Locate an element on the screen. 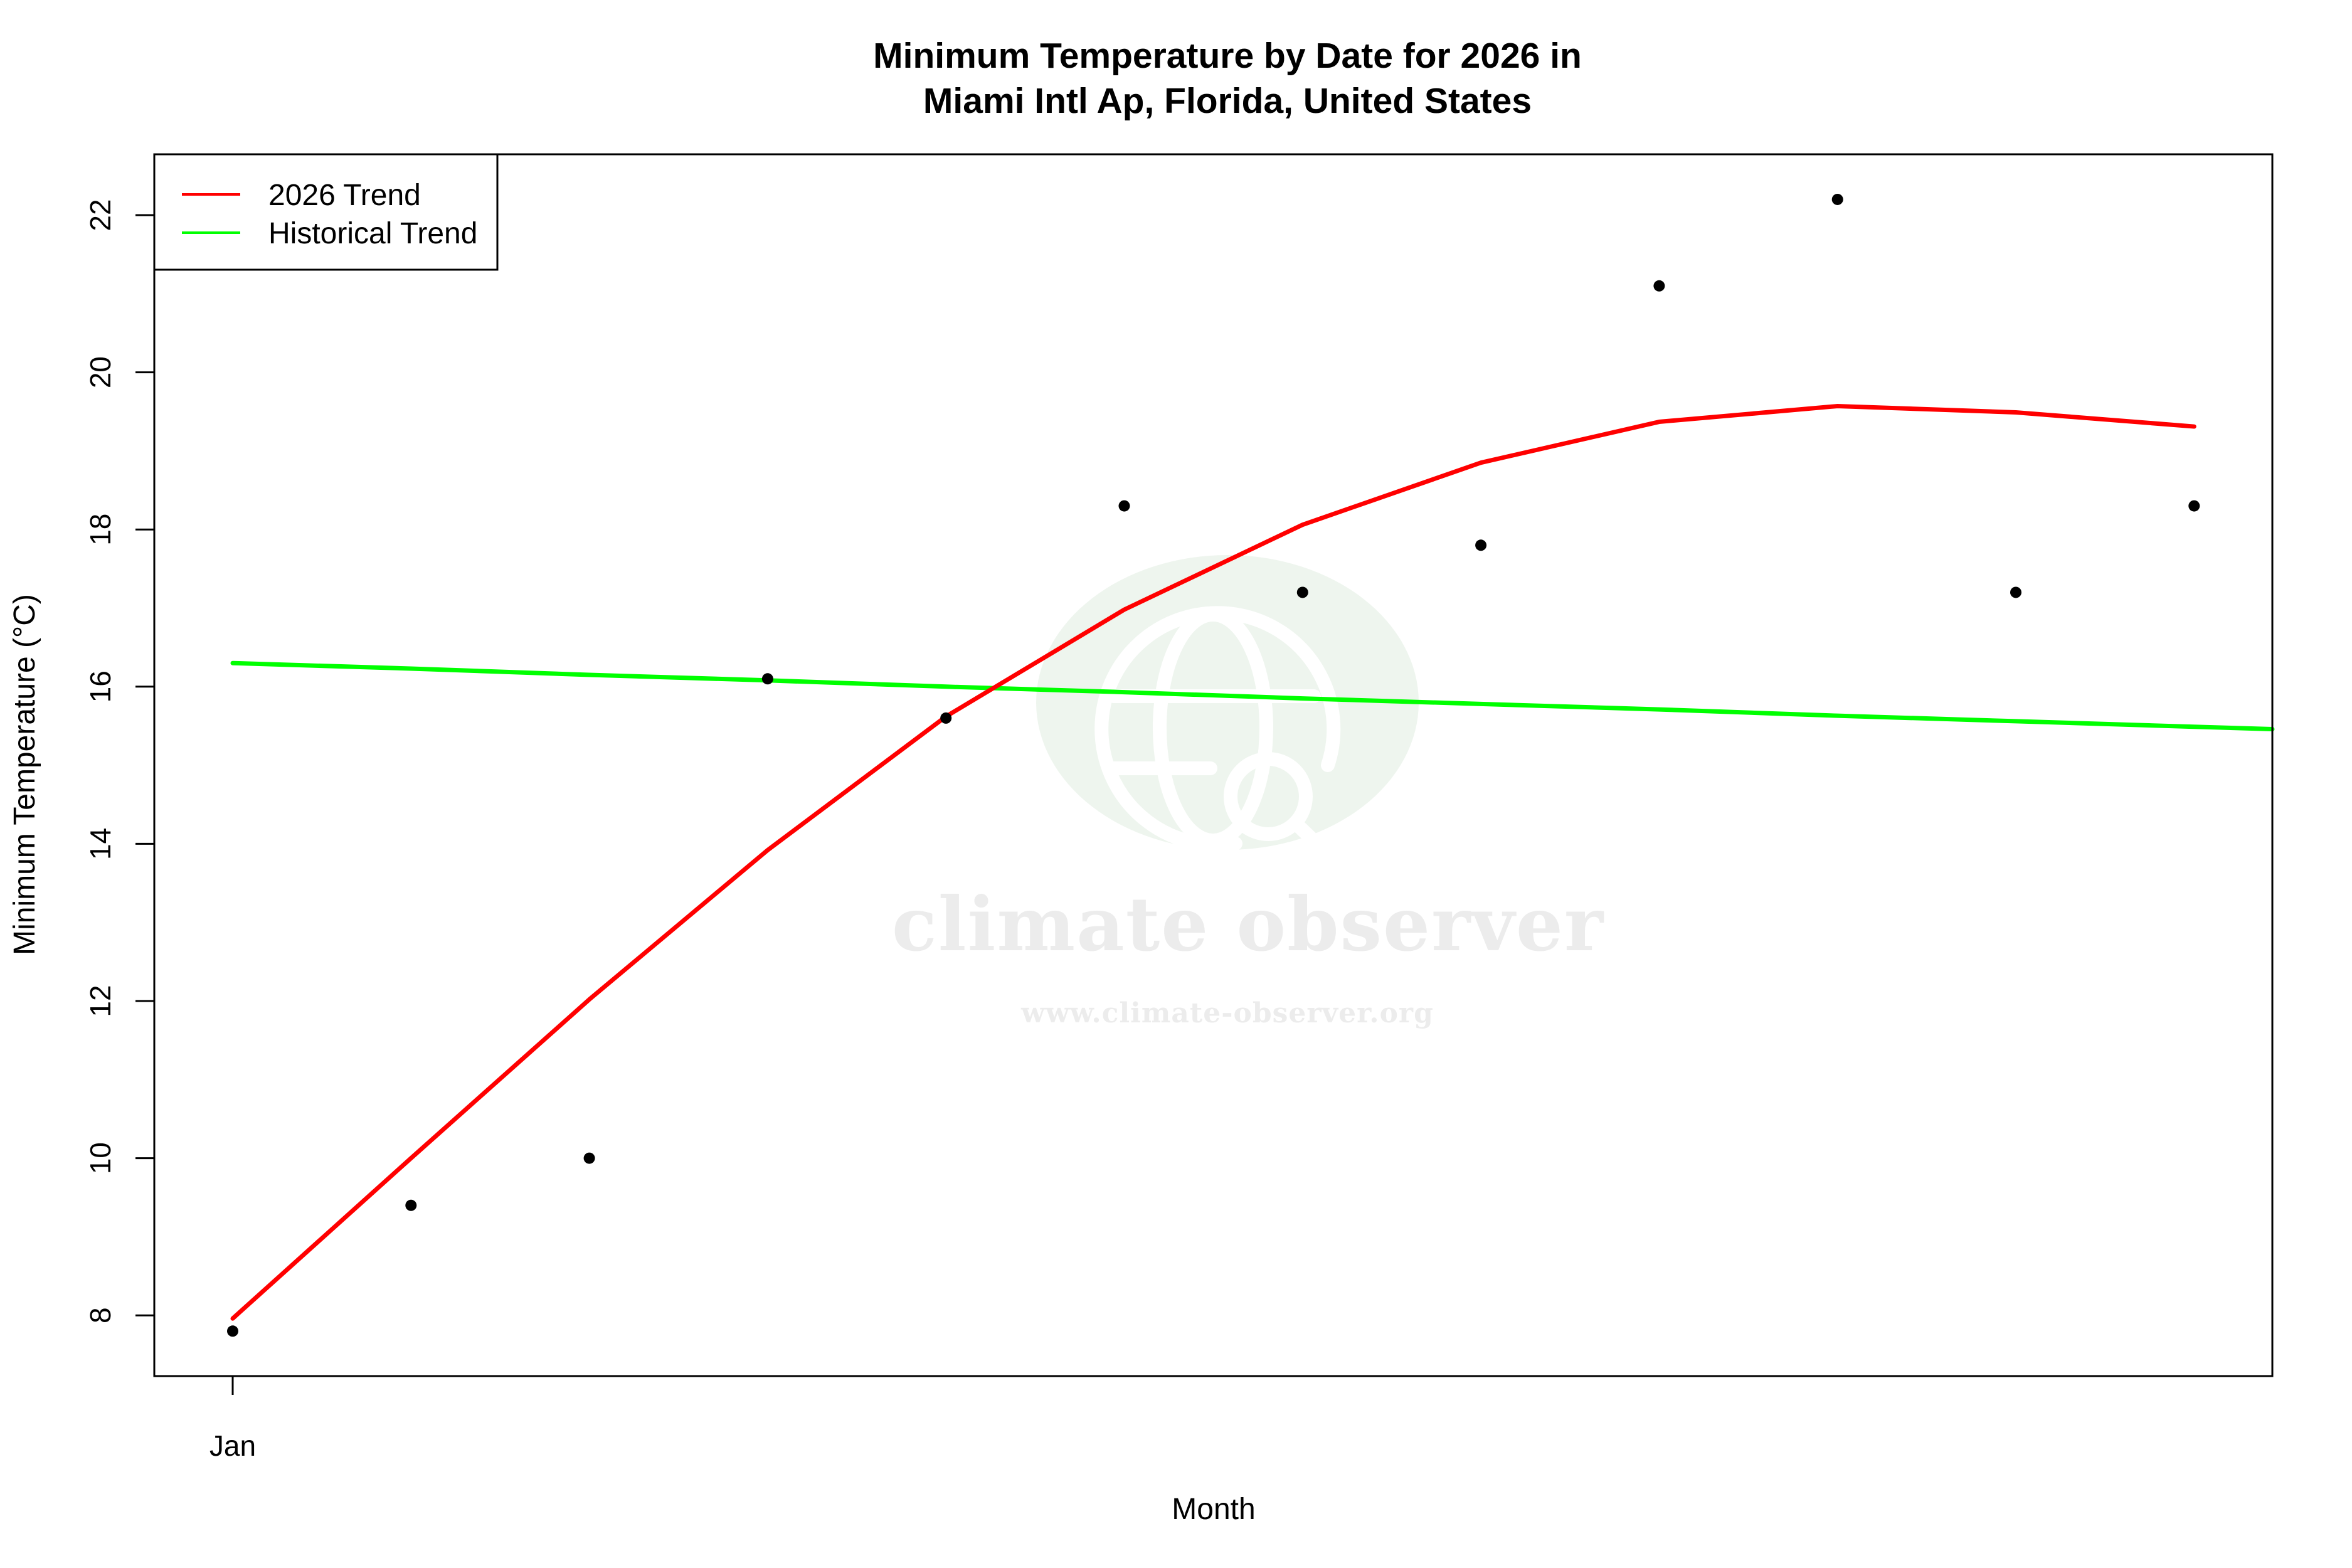 The image size is (2352, 1568). y-tick-label: 20 is located at coordinates (101, 372).